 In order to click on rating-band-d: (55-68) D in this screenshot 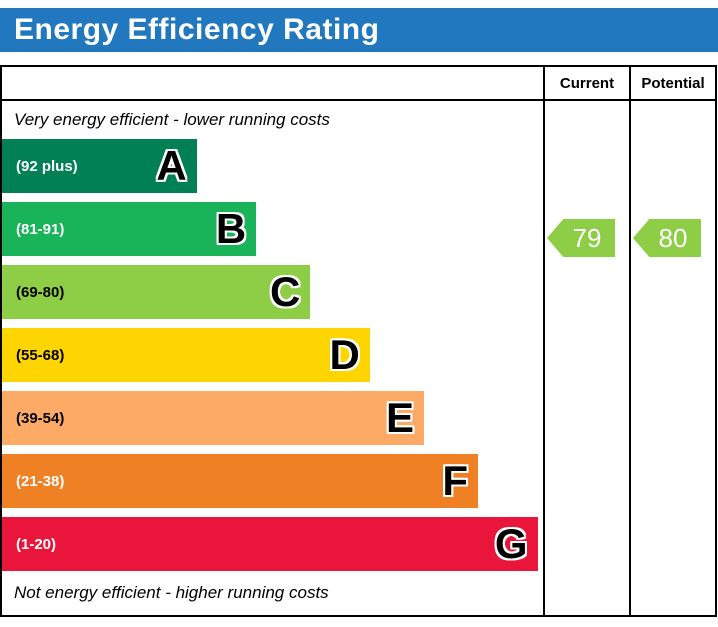, I will do `click(186, 355)`.